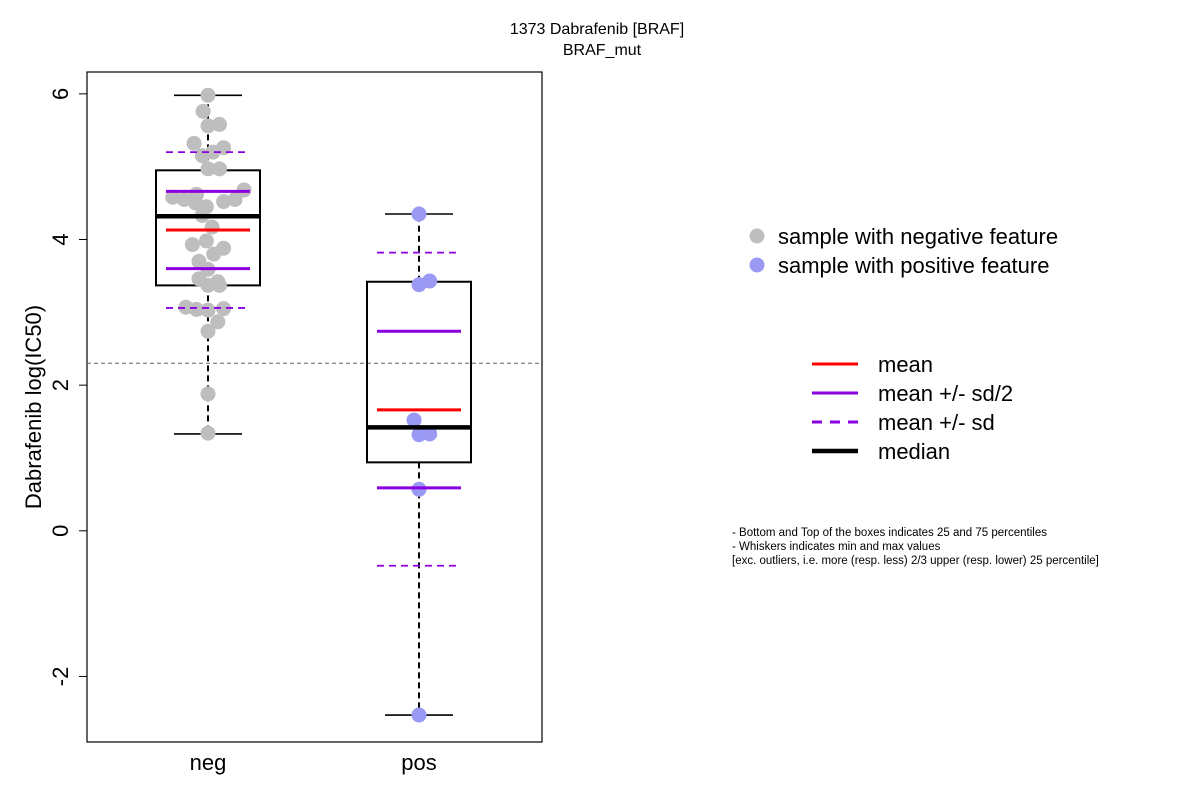 The width and height of the screenshot is (1200, 800). Describe the element at coordinates (597, 29) in the screenshot. I see `chart-title: 1373 Dabrafenib [BRAF]` at that location.